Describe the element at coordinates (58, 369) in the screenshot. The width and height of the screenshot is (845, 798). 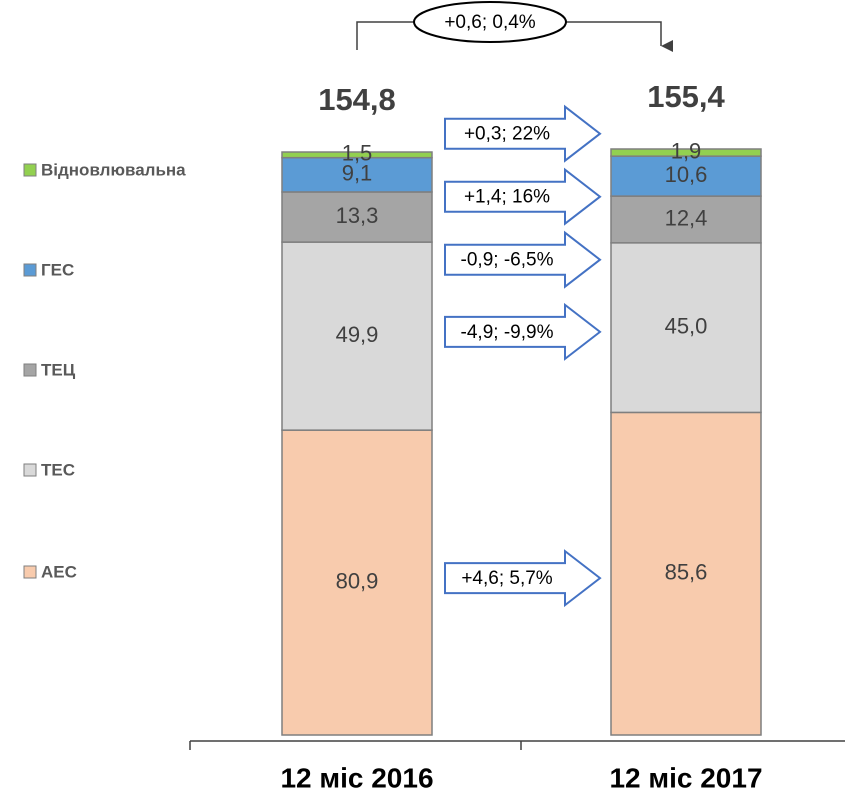
I see `legend-label: ТЕЦ` at that location.